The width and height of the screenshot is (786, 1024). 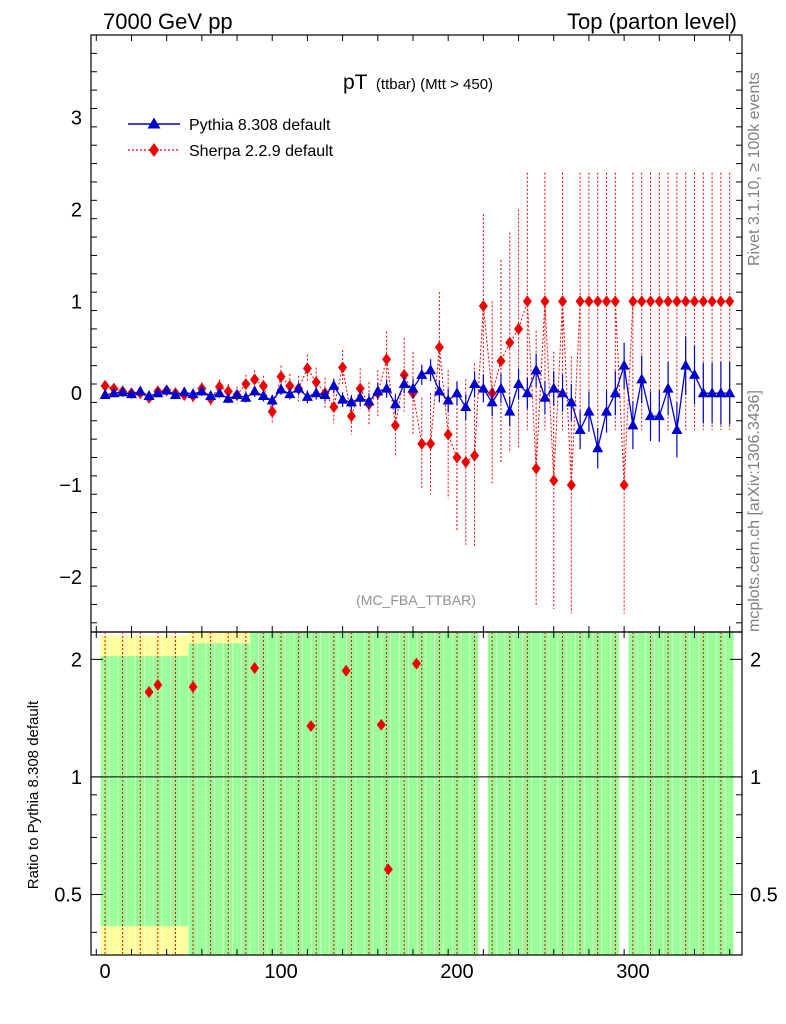 I want to click on plot-title-main: pT, so click(x=355, y=82).